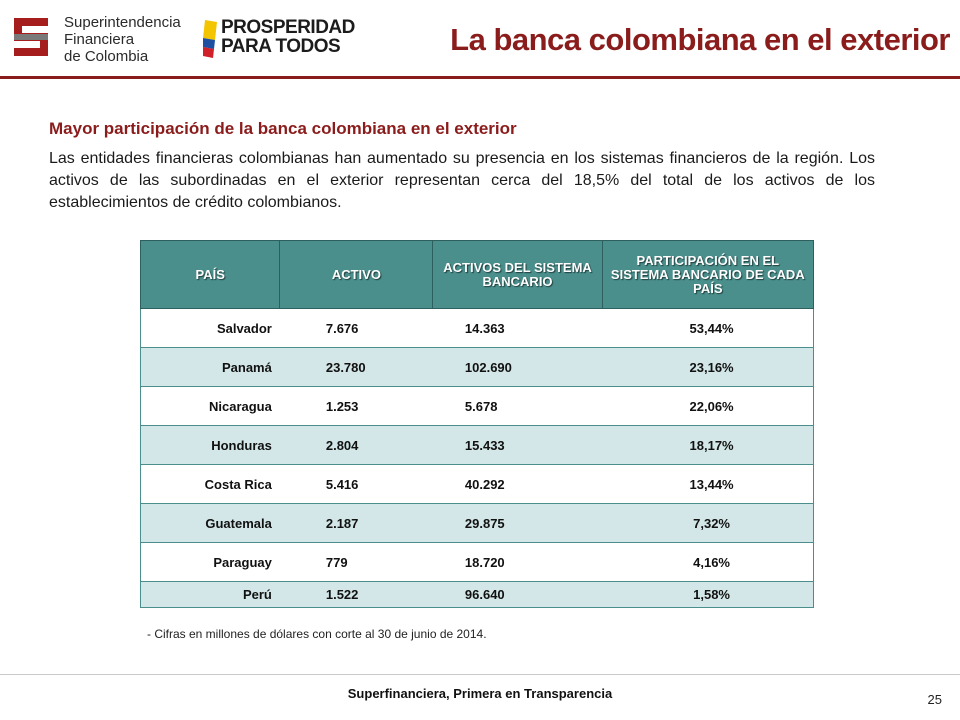 The height and width of the screenshot is (720, 960). What do you see at coordinates (700, 39) in the screenshot?
I see `page-title: La banca colombiana en el exterior` at bounding box center [700, 39].